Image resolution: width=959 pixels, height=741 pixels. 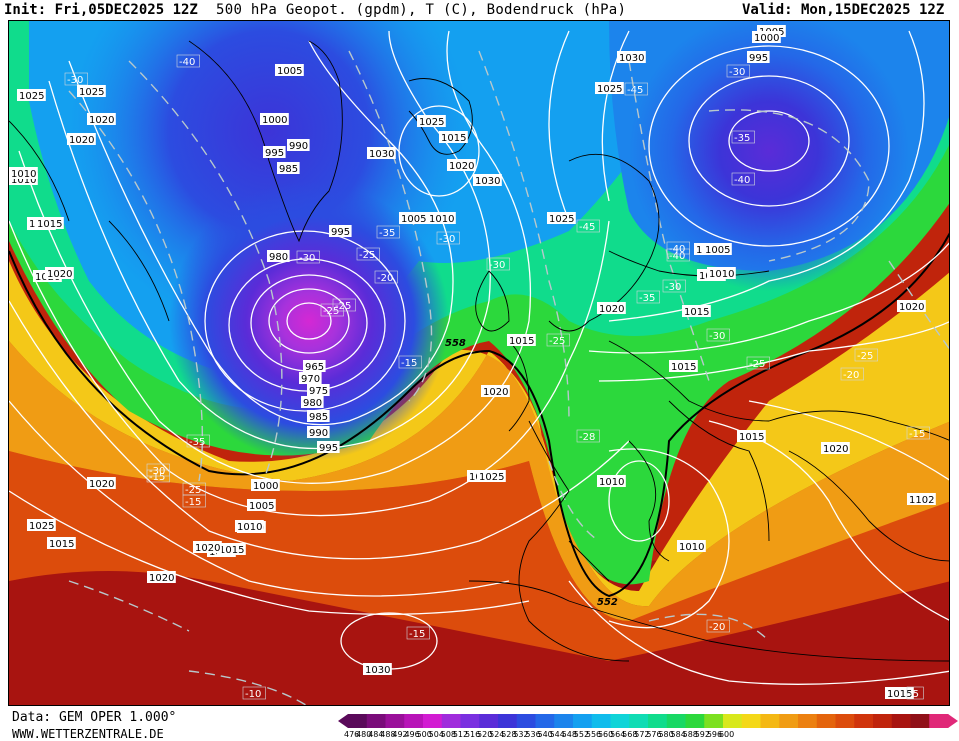 What do you see at coordinates (318, 417) in the screenshot?
I see `pressure-label: 985` at bounding box center [318, 417].